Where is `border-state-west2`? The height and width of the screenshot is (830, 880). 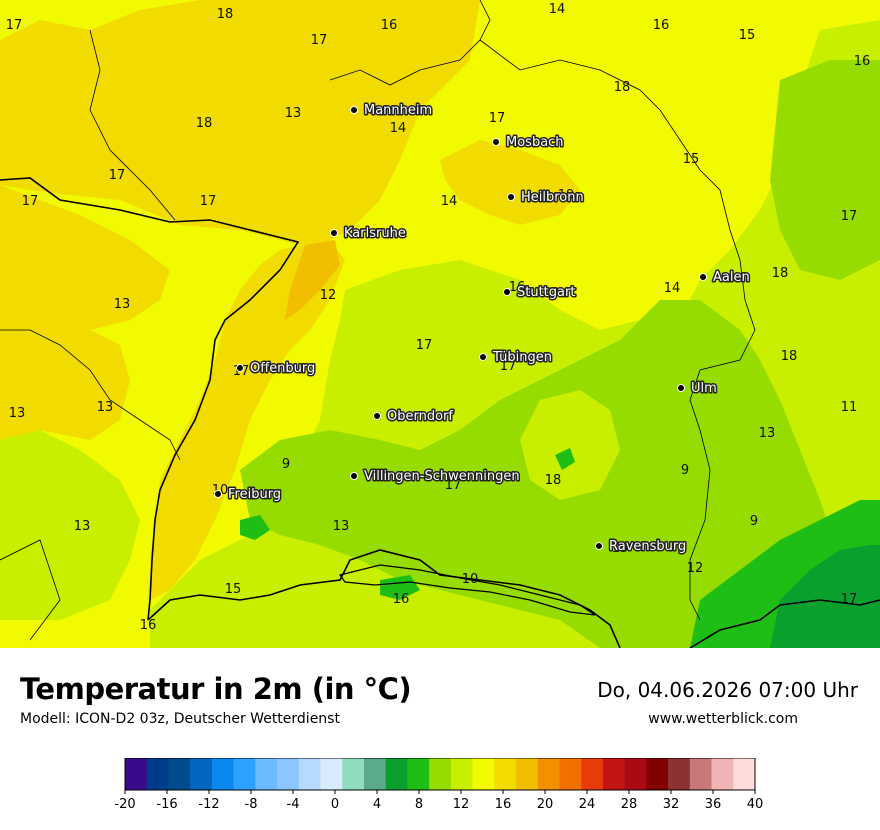 border-state-west2 is located at coordinates (30, 590).